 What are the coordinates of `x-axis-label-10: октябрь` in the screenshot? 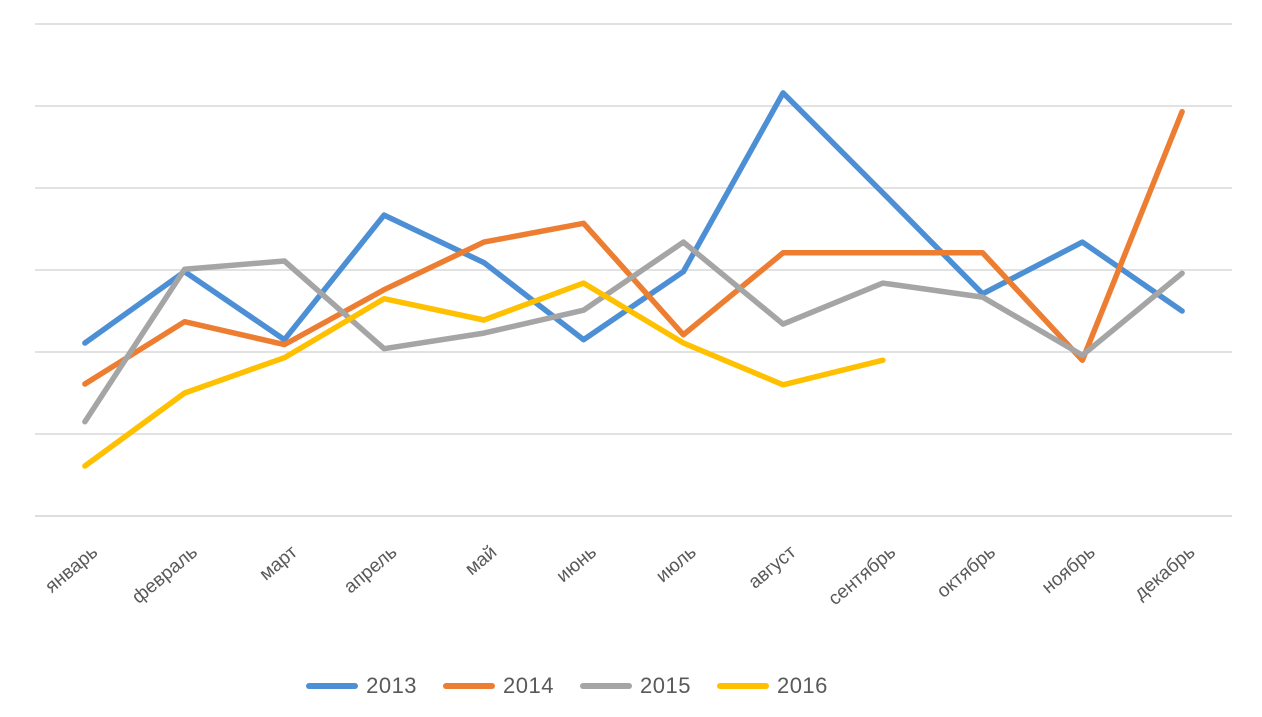 It's located at (966, 572).